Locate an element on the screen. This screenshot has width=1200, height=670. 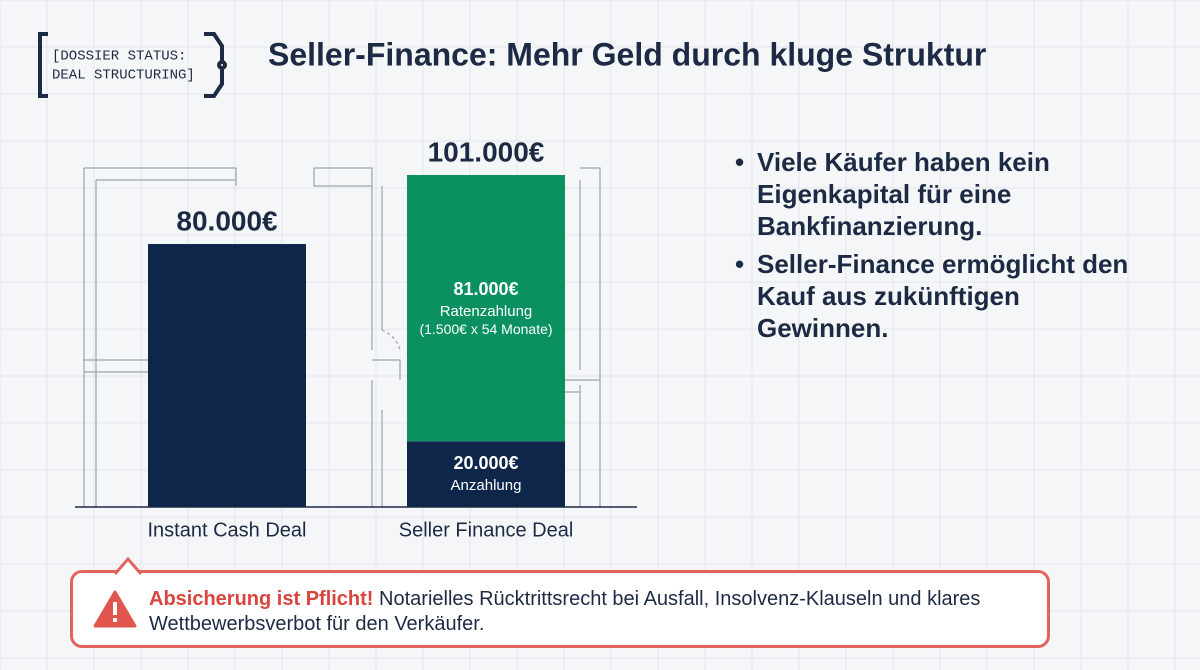
segment-label: Ratenzahlung is located at coordinates (486, 311).